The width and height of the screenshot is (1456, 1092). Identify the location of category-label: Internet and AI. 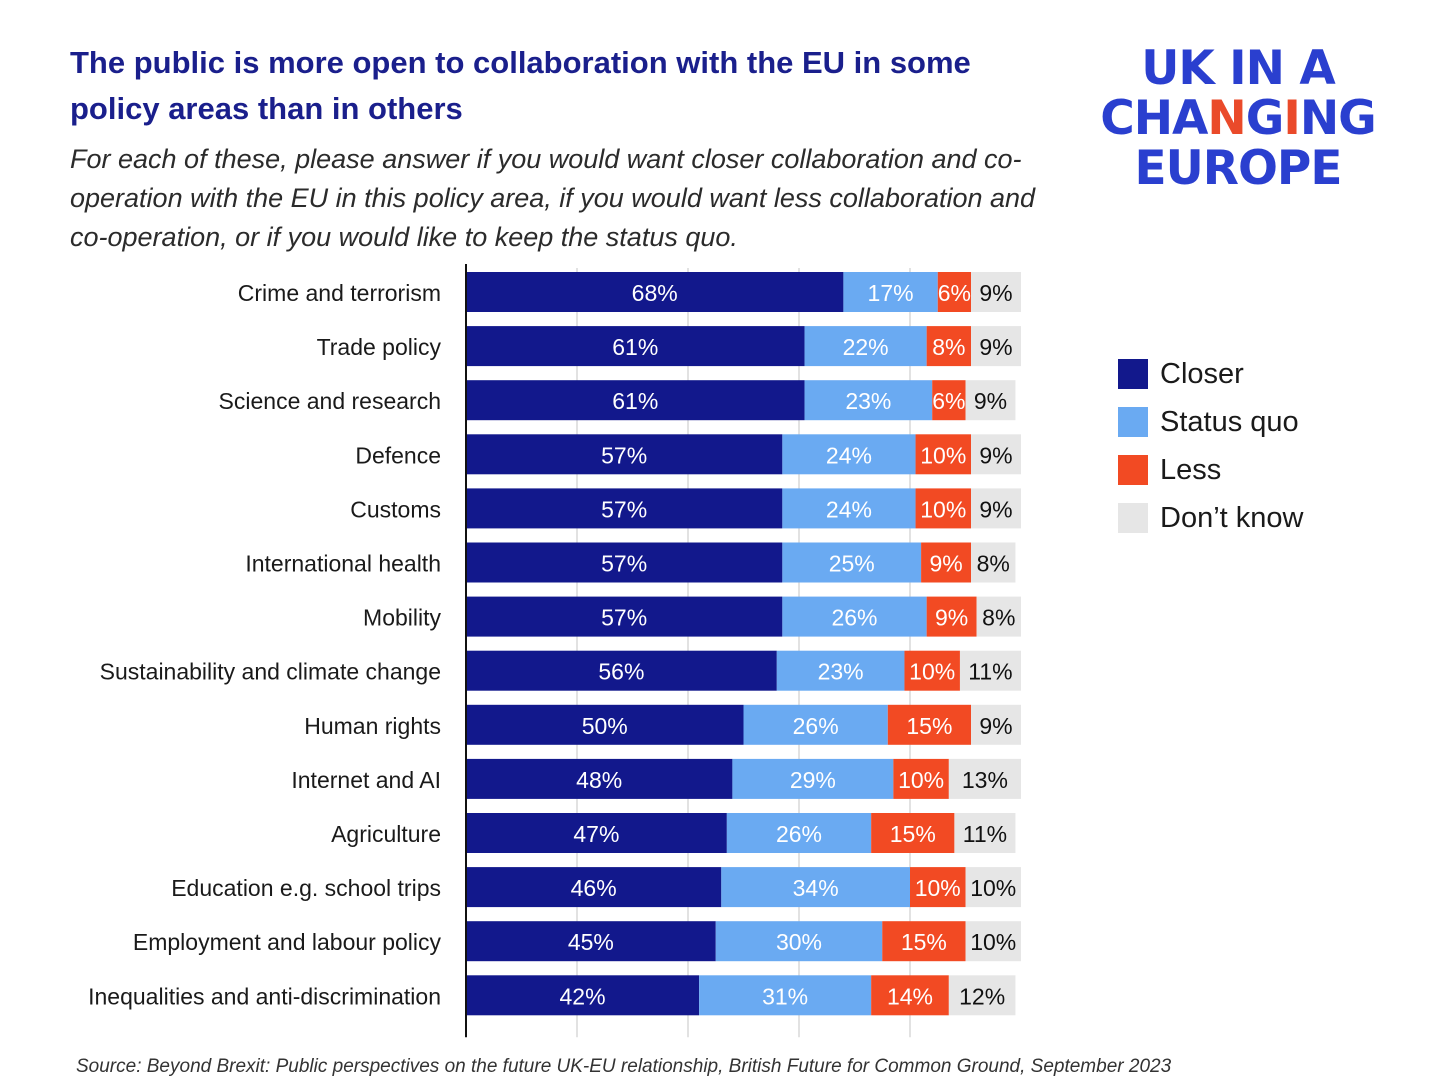
(366, 780).